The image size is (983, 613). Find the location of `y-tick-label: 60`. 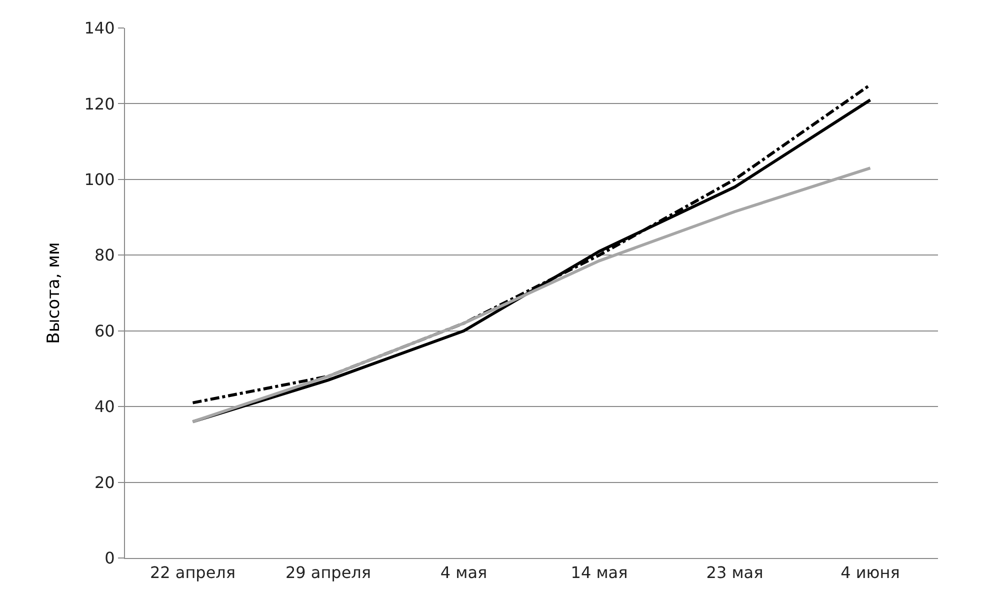

y-tick-label: 60 is located at coordinates (104, 330).